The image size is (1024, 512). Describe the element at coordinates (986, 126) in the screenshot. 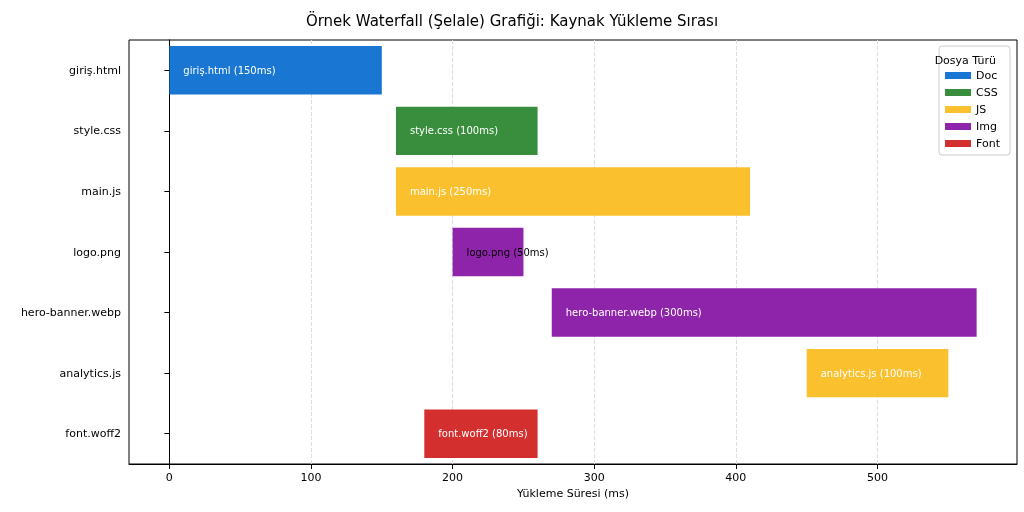

I see `legend-label: Img` at that location.